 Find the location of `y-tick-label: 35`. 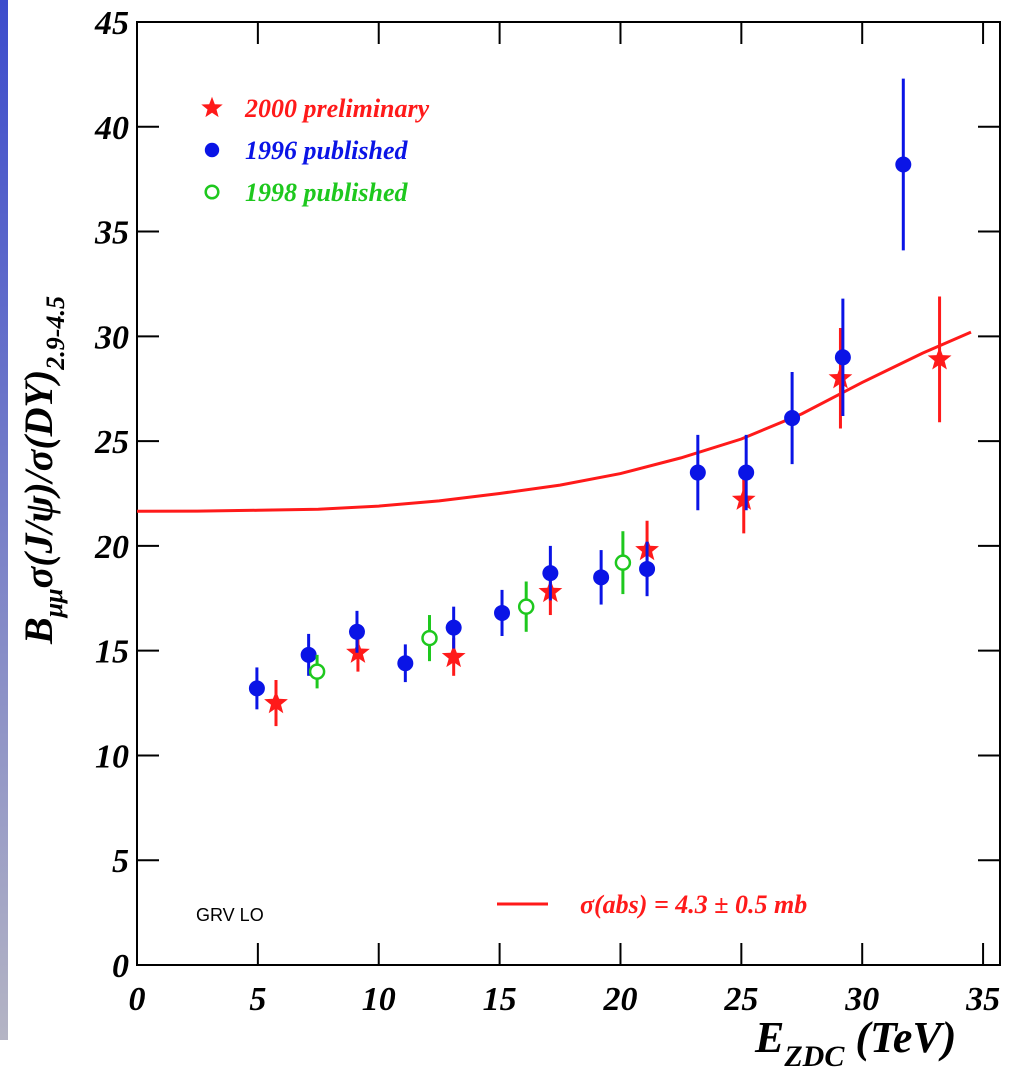

y-tick-label: 35 is located at coordinates (111, 233).